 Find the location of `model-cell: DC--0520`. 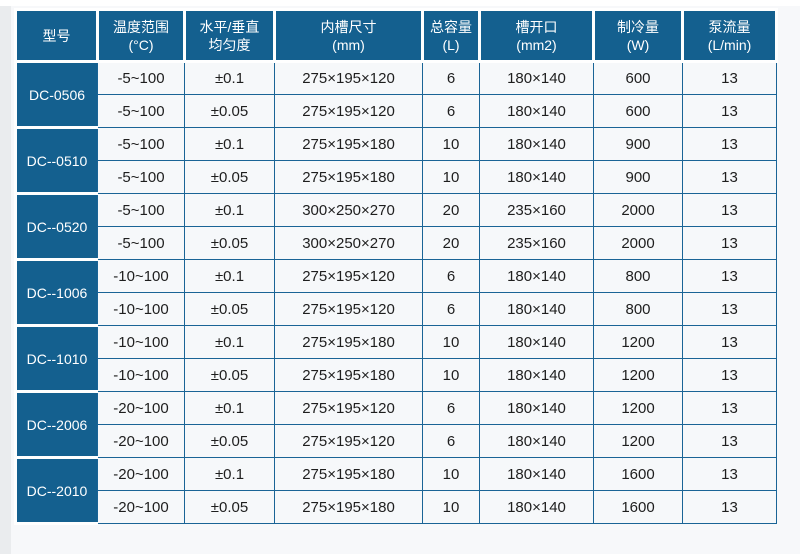

model-cell: DC--0520 is located at coordinates (56, 226).